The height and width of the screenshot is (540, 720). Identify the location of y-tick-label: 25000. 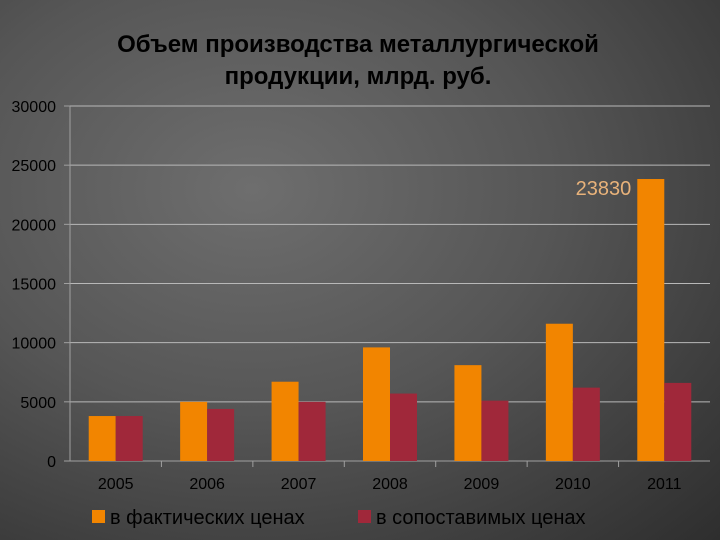
(34, 166).